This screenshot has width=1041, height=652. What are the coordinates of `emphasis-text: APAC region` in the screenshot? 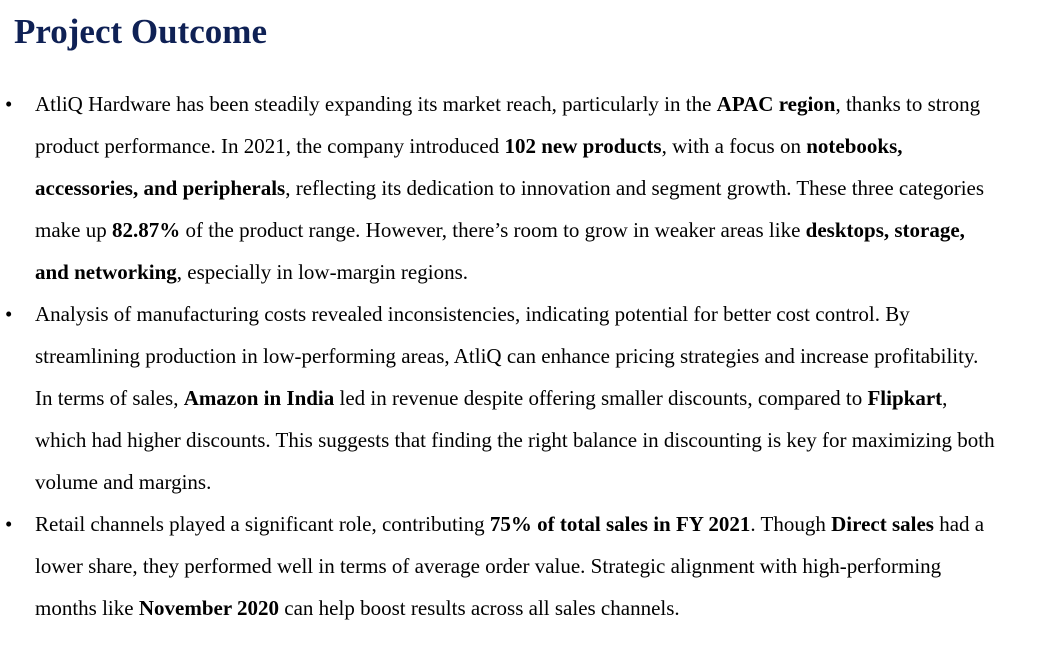 It's located at (776, 104).